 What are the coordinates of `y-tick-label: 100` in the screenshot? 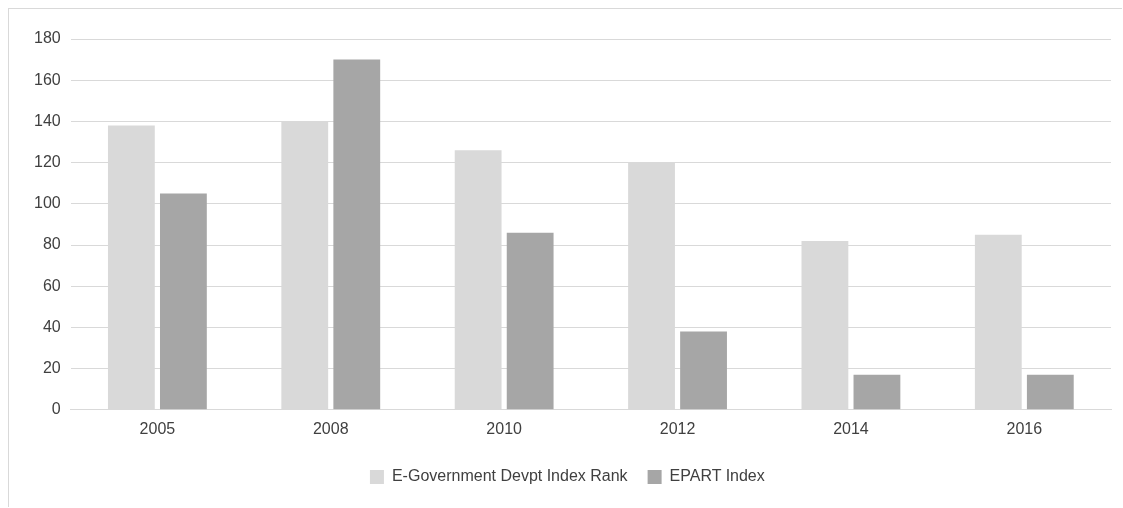 It's located at (47, 203).